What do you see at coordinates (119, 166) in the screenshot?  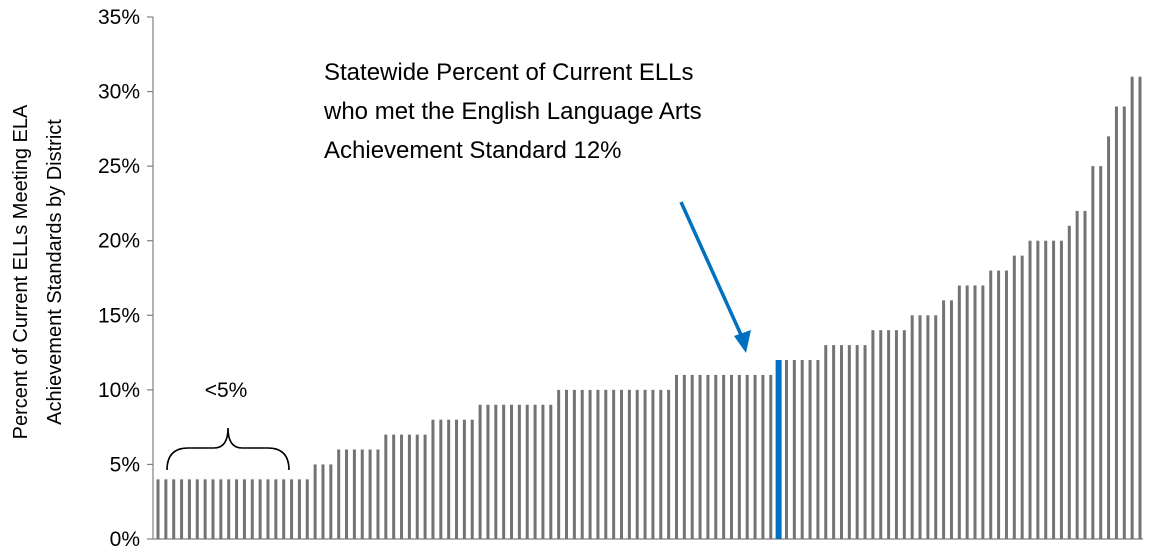 I see `y-tick-label: 25%` at bounding box center [119, 166].